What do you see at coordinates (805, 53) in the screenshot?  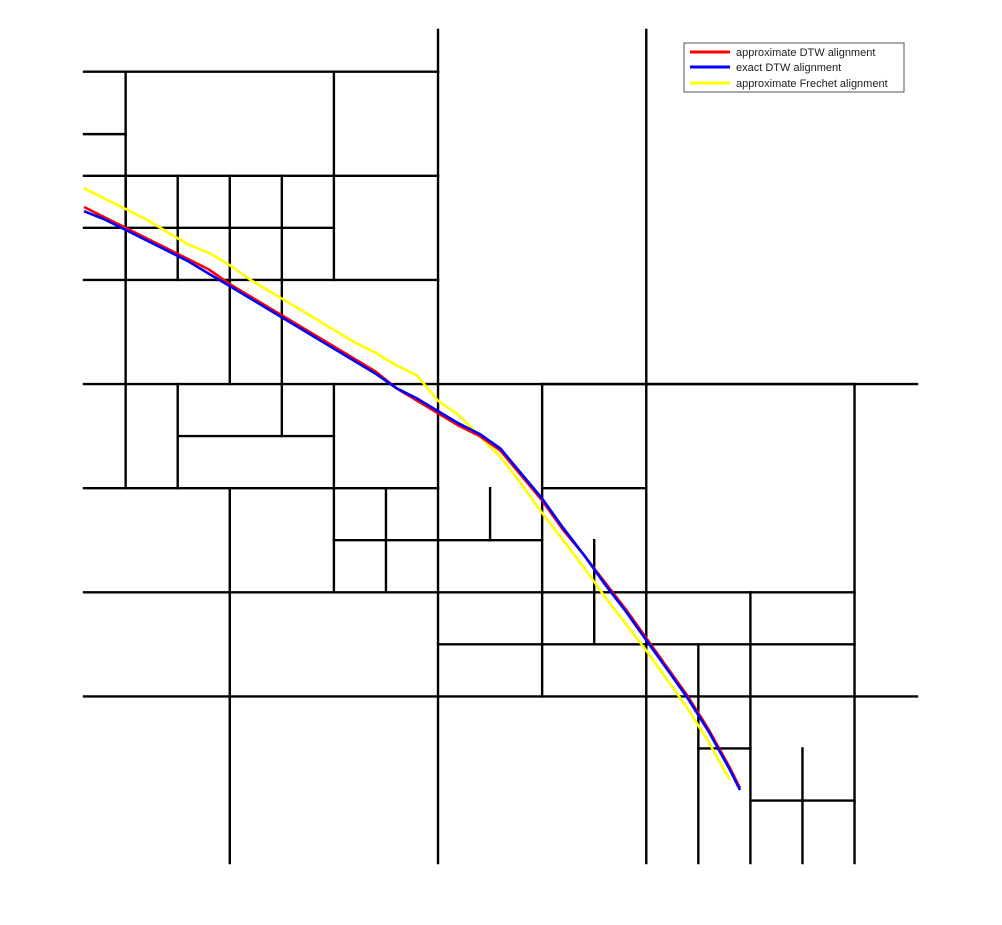 I see `legend-label-approximate-dtw: approximate DTW alignment` at bounding box center [805, 53].